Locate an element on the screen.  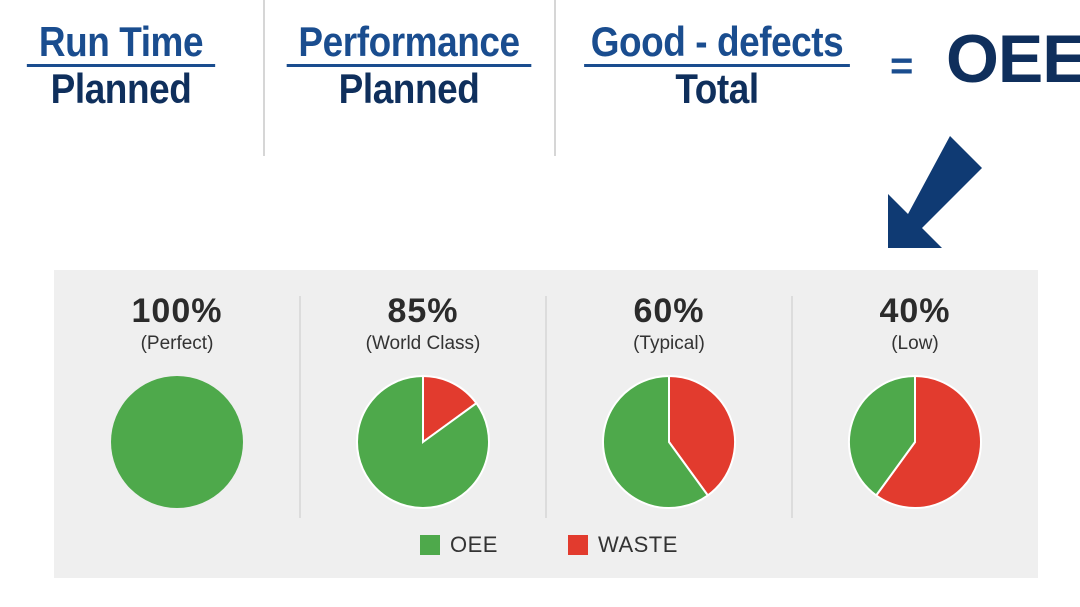
run-time-fraction: Run Time Planned is located at coordinates (121, 66).